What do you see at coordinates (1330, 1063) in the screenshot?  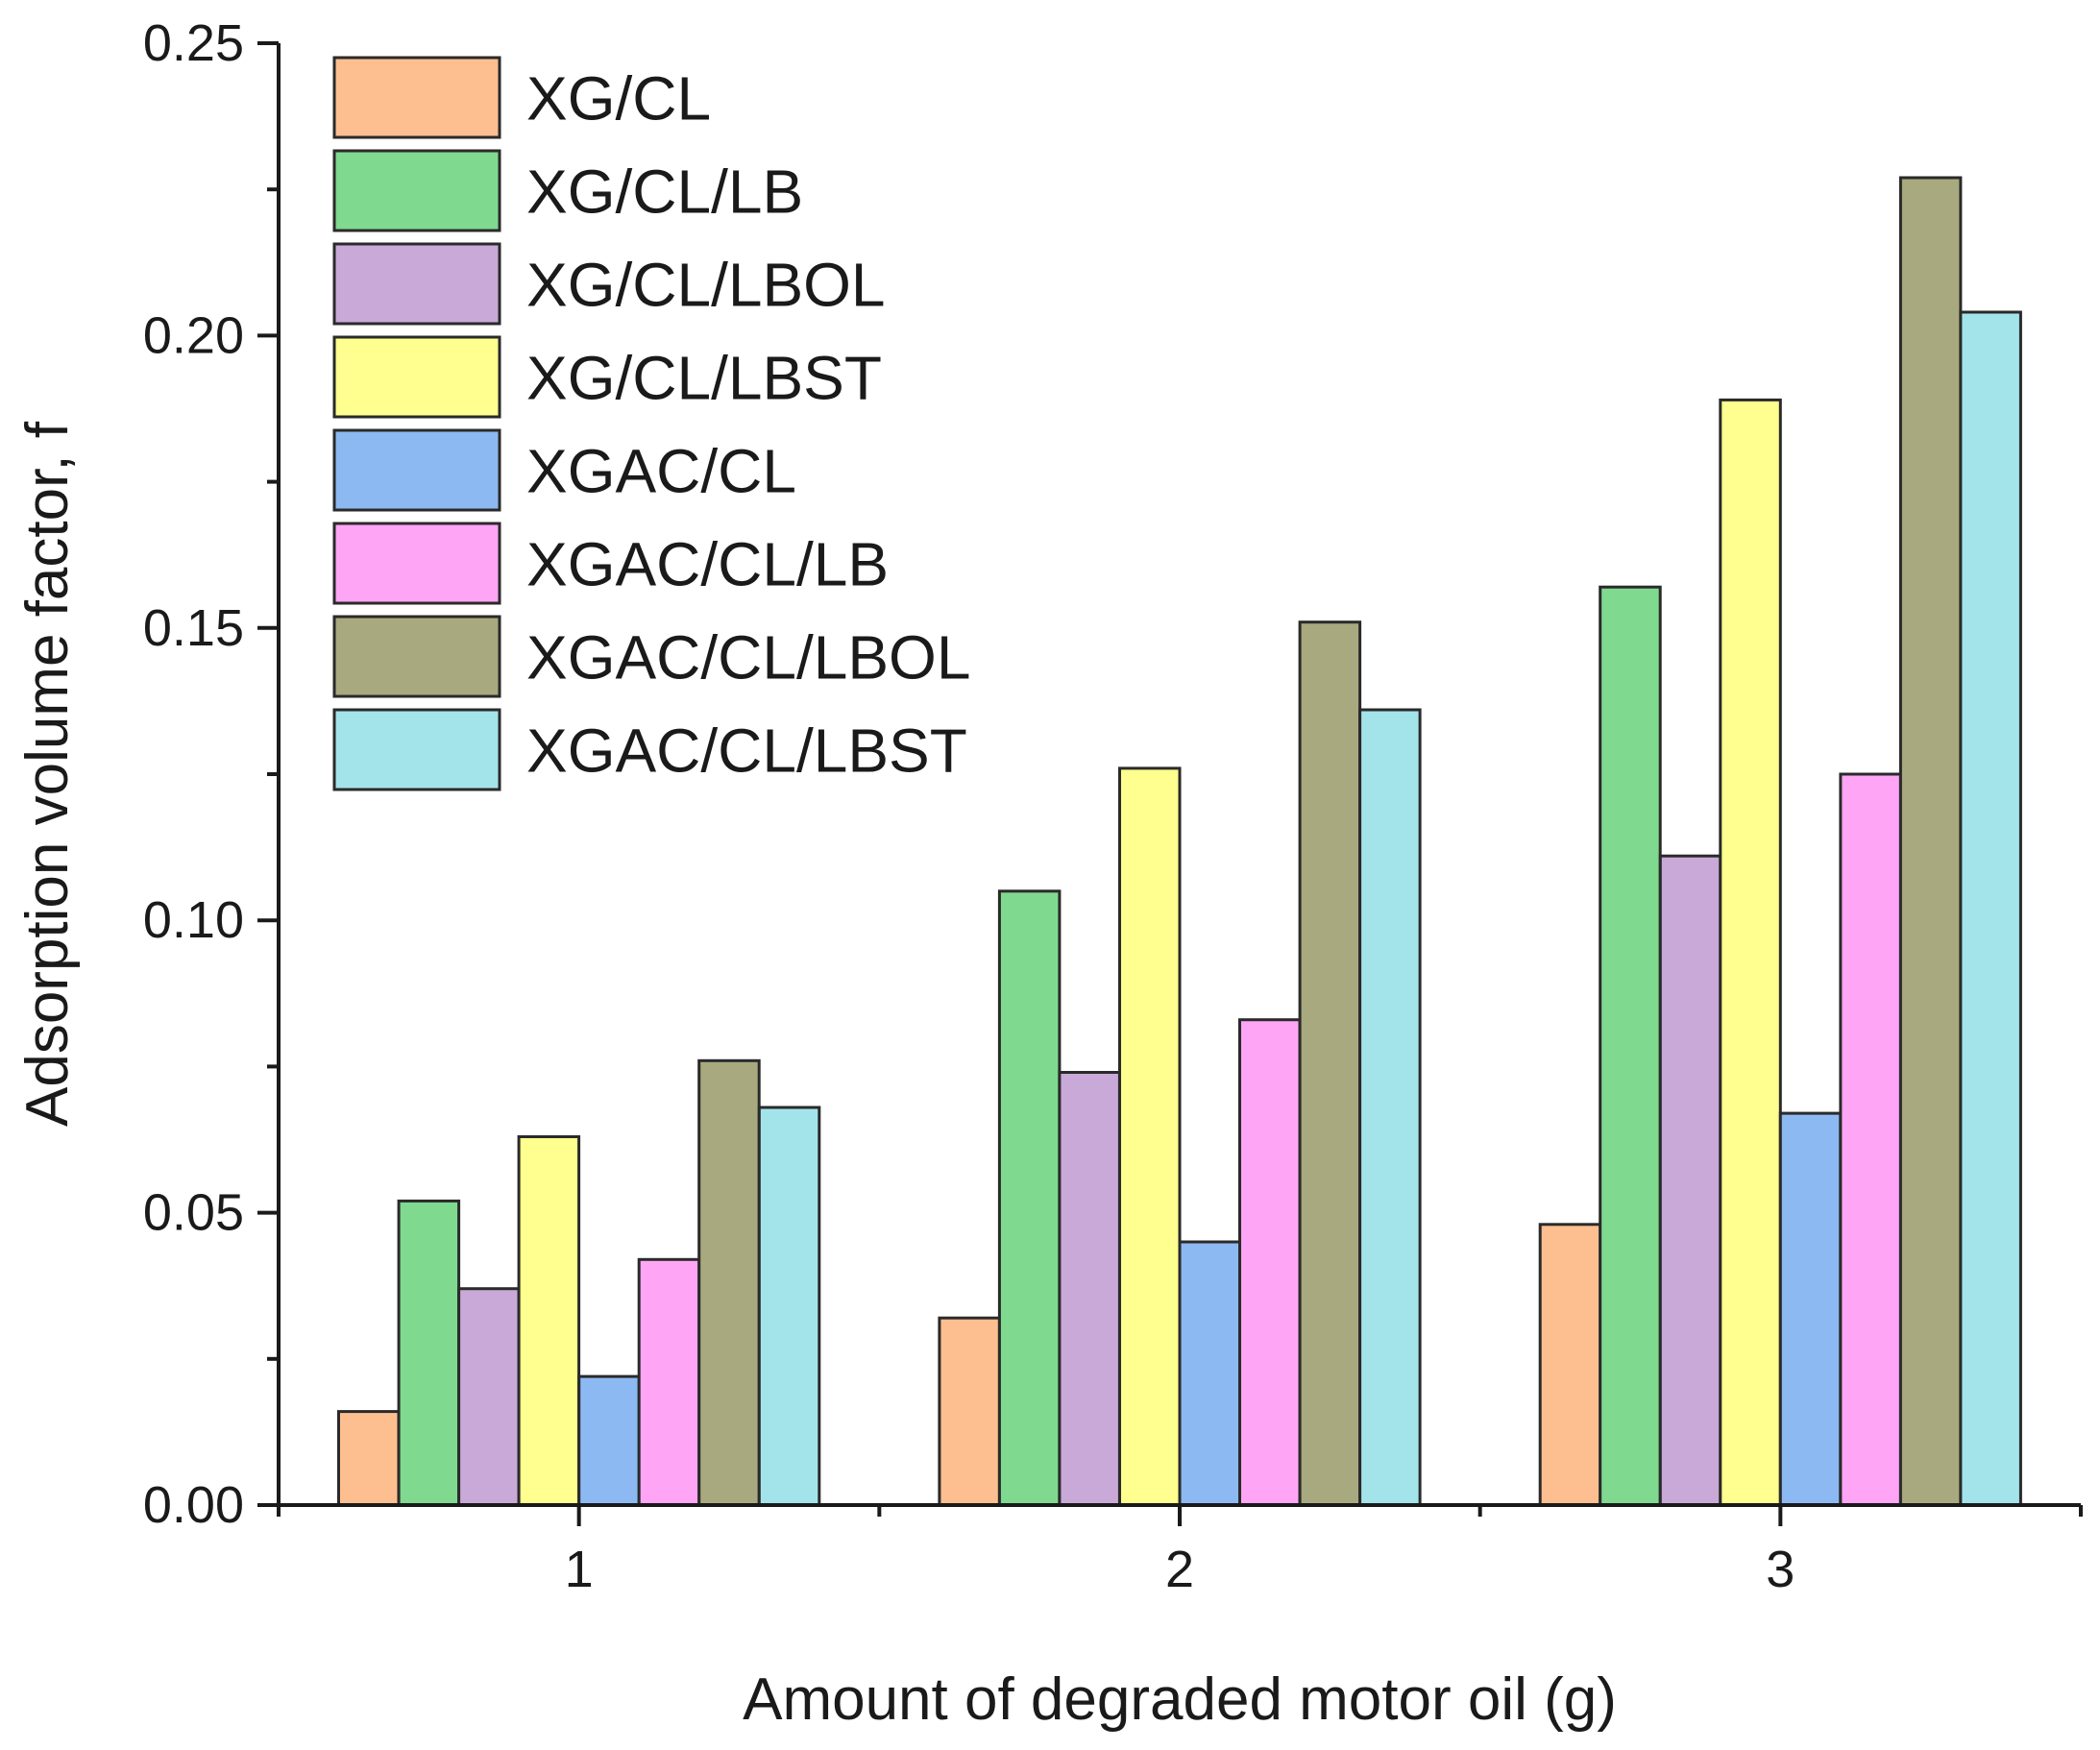 I see `bar-xgac-cl-lbol-x2` at bounding box center [1330, 1063].